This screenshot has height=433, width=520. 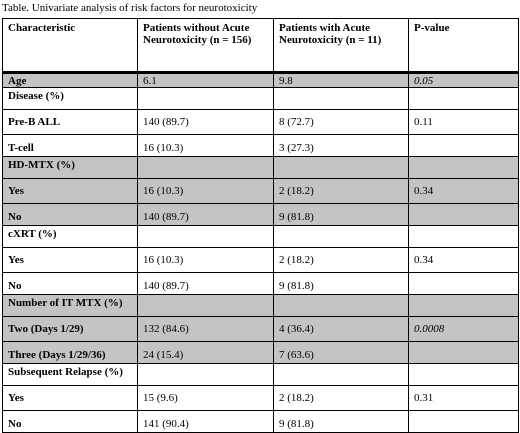 What do you see at coordinates (70, 236) in the screenshot?
I see `group-title: cXRT (%)` at bounding box center [70, 236].